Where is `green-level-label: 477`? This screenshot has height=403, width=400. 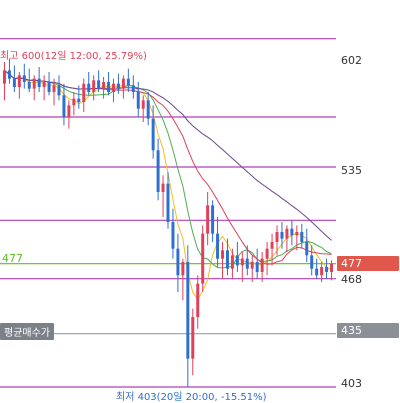 green-level-label: 477 is located at coordinates (12, 258).